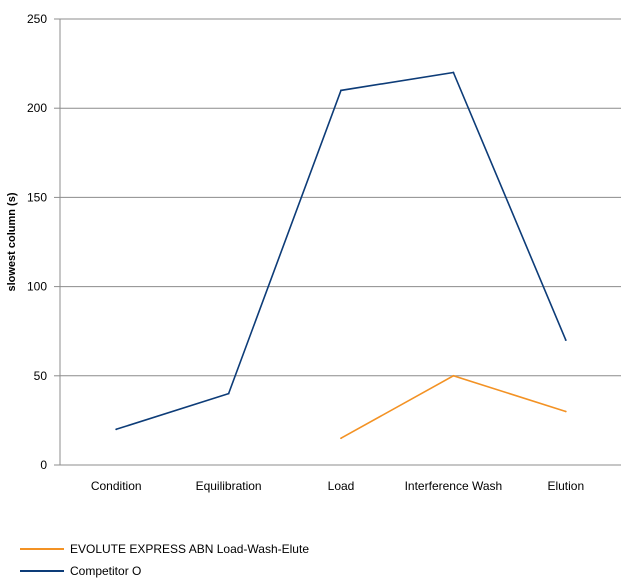 The image size is (621, 585). I want to click on legend-label-evolute: EVOLUTE EXPRESS ABN Load-Wash-Elute, so click(189, 549).